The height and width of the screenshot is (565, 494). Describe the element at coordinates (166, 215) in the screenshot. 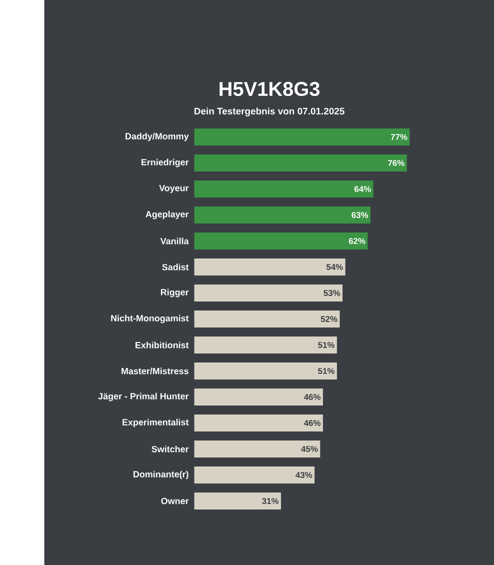

I see `y-tick-label: Ageplayer` at that location.